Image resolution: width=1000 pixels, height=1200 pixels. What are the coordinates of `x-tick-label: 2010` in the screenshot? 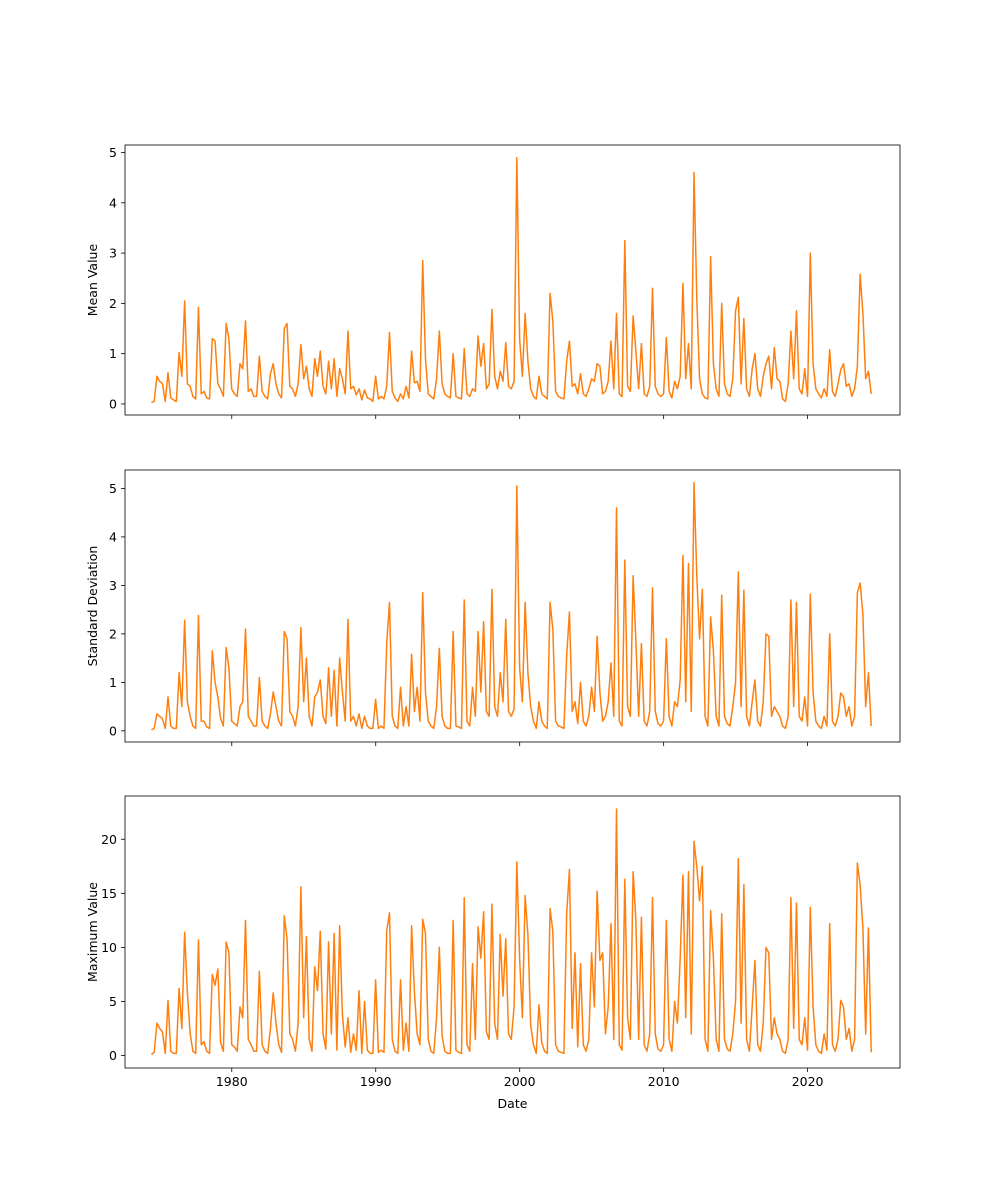 It's located at (664, 1081).